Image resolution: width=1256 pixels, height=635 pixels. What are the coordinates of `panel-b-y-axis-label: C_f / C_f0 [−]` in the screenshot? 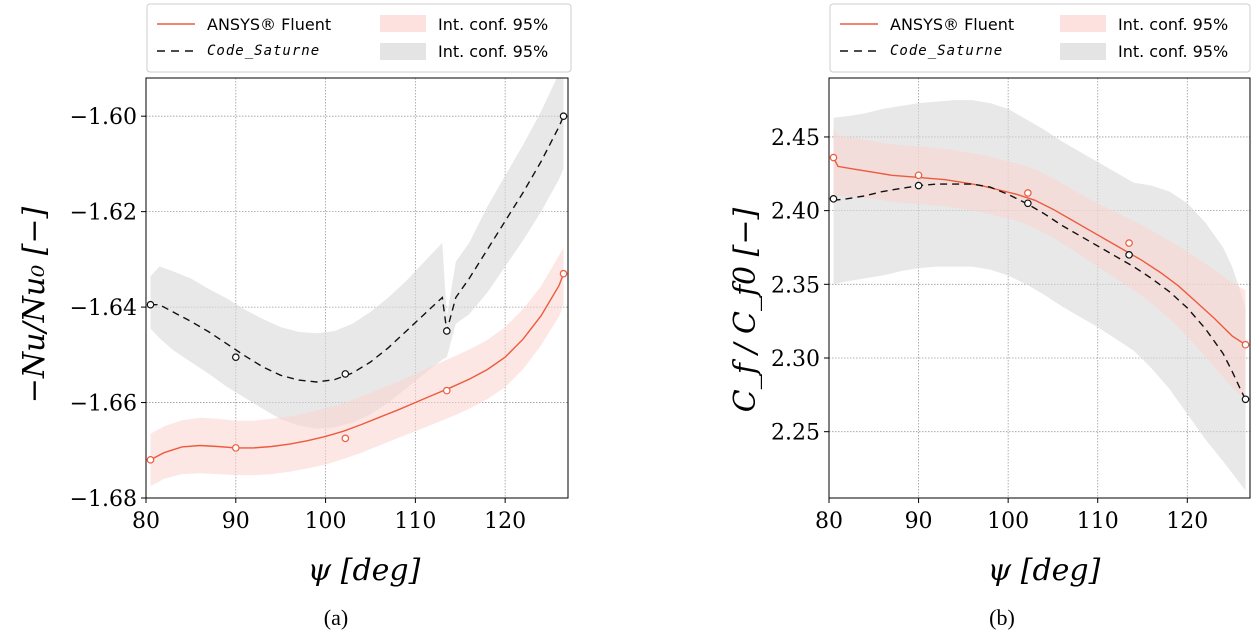 It's located at (745, 309).